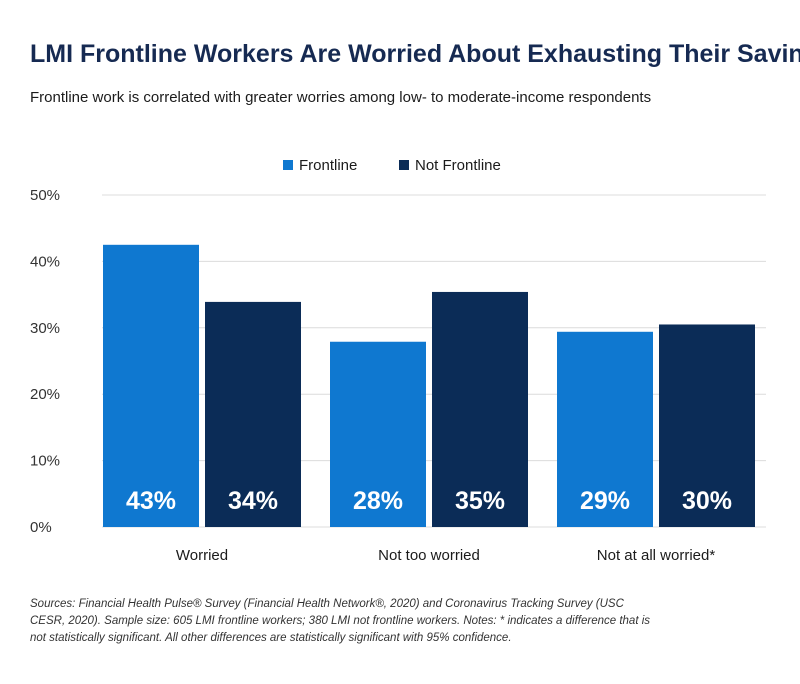 The width and height of the screenshot is (800, 684). I want to click on bar-data-label: 28%, so click(378, 501).